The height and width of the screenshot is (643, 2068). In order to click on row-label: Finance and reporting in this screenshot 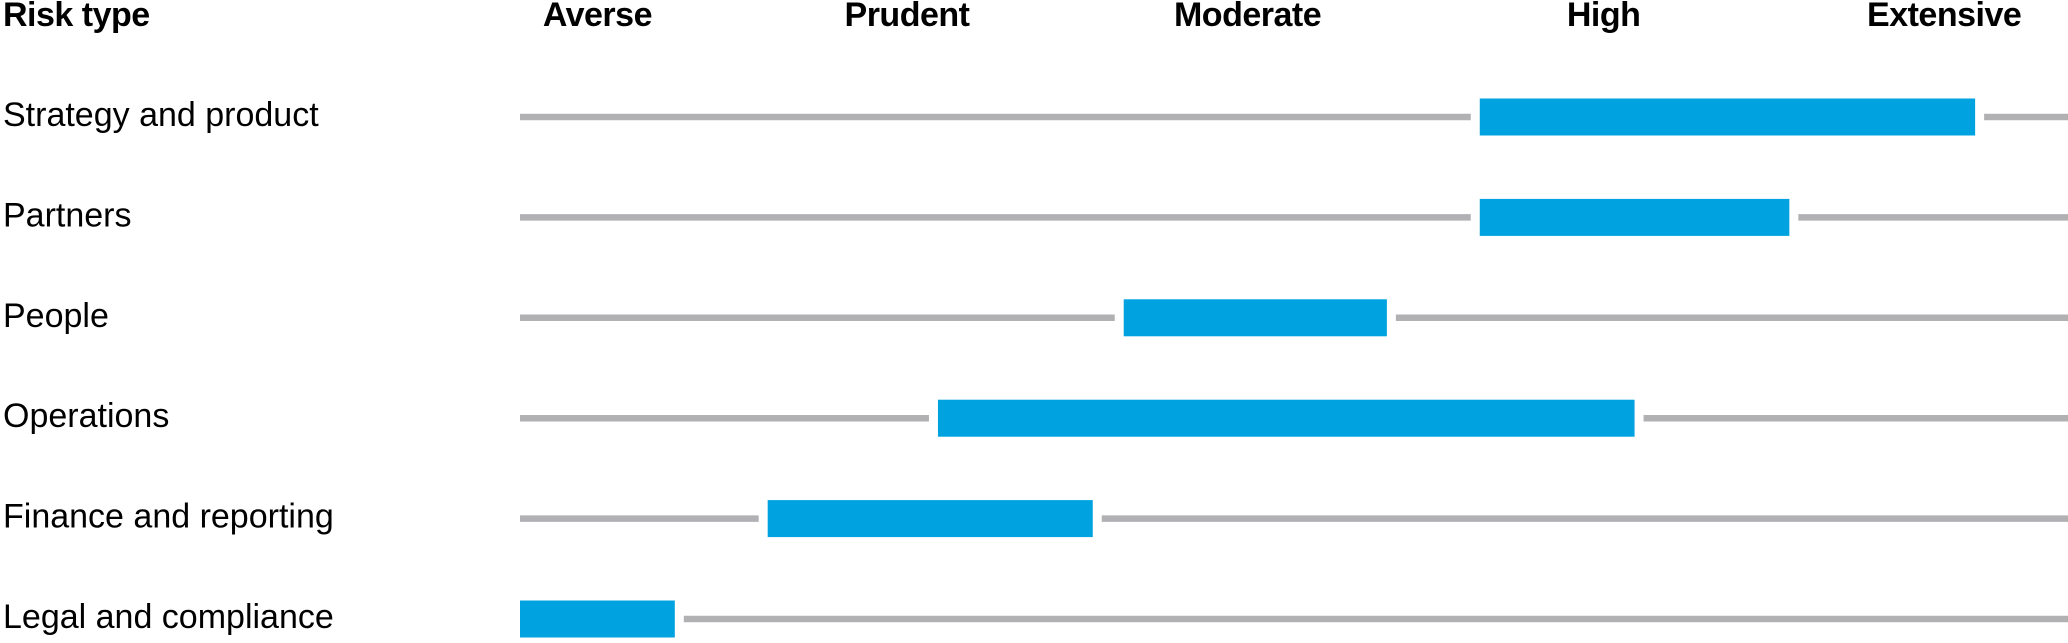, I will do `click(168, 517)`.